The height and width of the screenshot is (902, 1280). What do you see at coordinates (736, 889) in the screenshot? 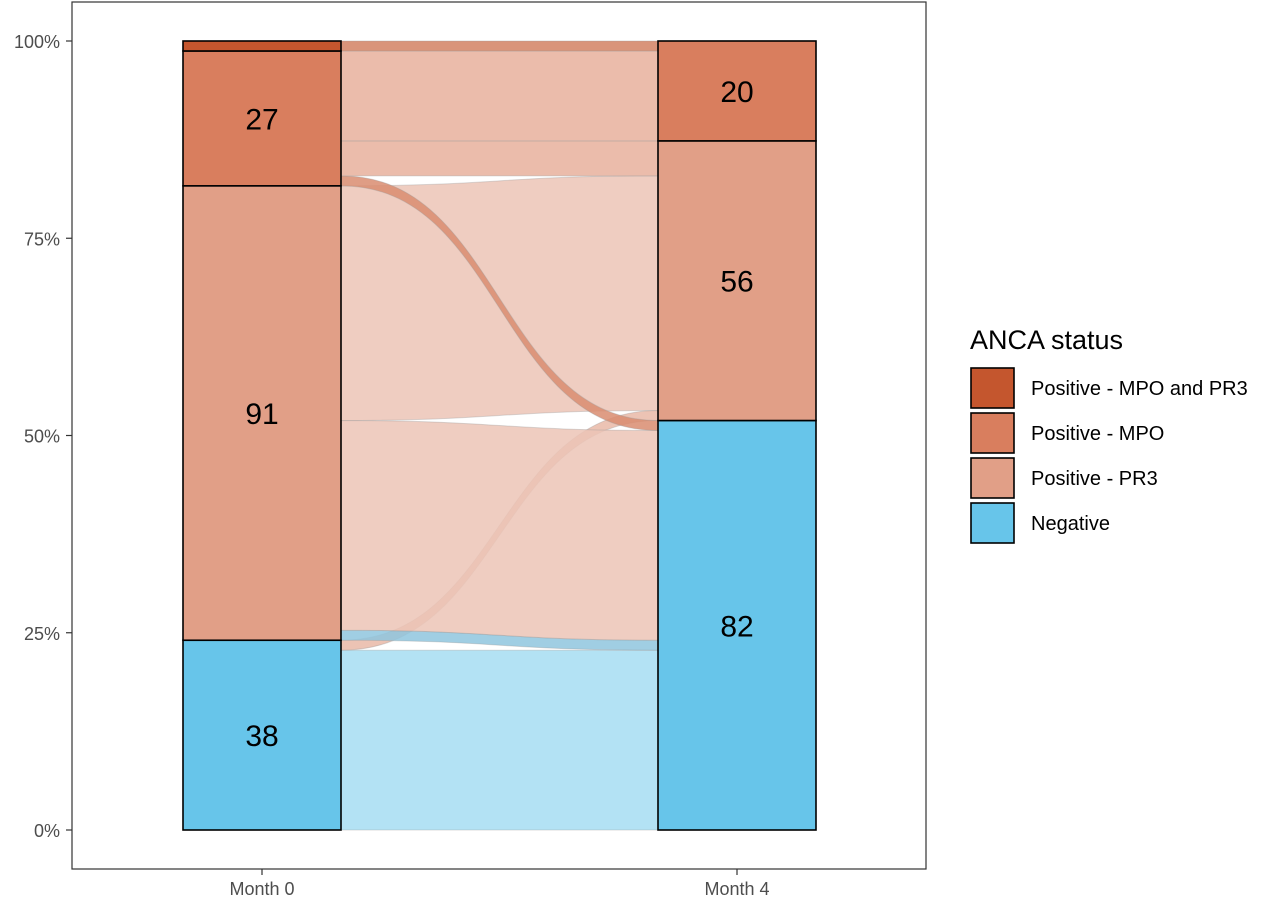
I see `x-tick-label: Month 4` at bounding box center [736, 889].